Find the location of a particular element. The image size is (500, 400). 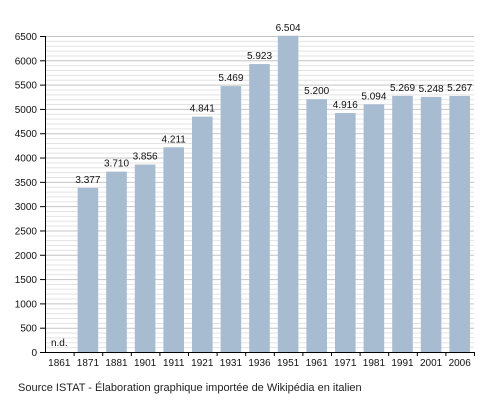

y-tick-label: 3500 is located at coordinates (26, 183).